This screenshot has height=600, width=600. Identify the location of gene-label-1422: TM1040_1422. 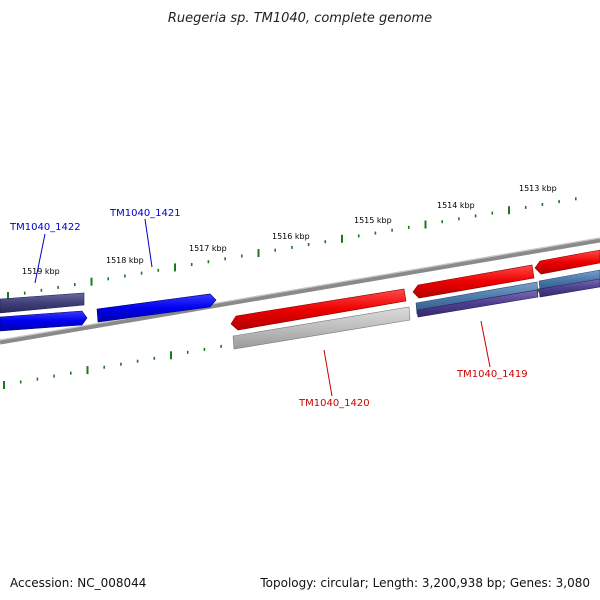
(45, 227).